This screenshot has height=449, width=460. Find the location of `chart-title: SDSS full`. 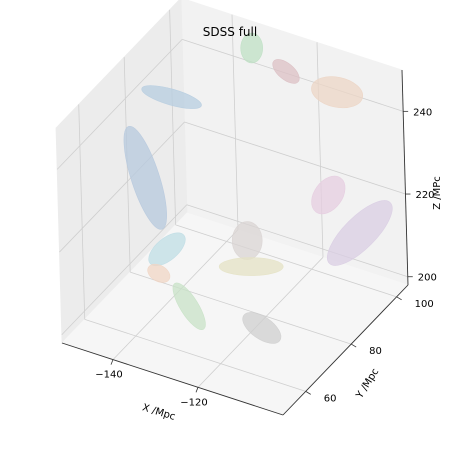

chart-title: SDSS full is located at coordinates (230, 32).